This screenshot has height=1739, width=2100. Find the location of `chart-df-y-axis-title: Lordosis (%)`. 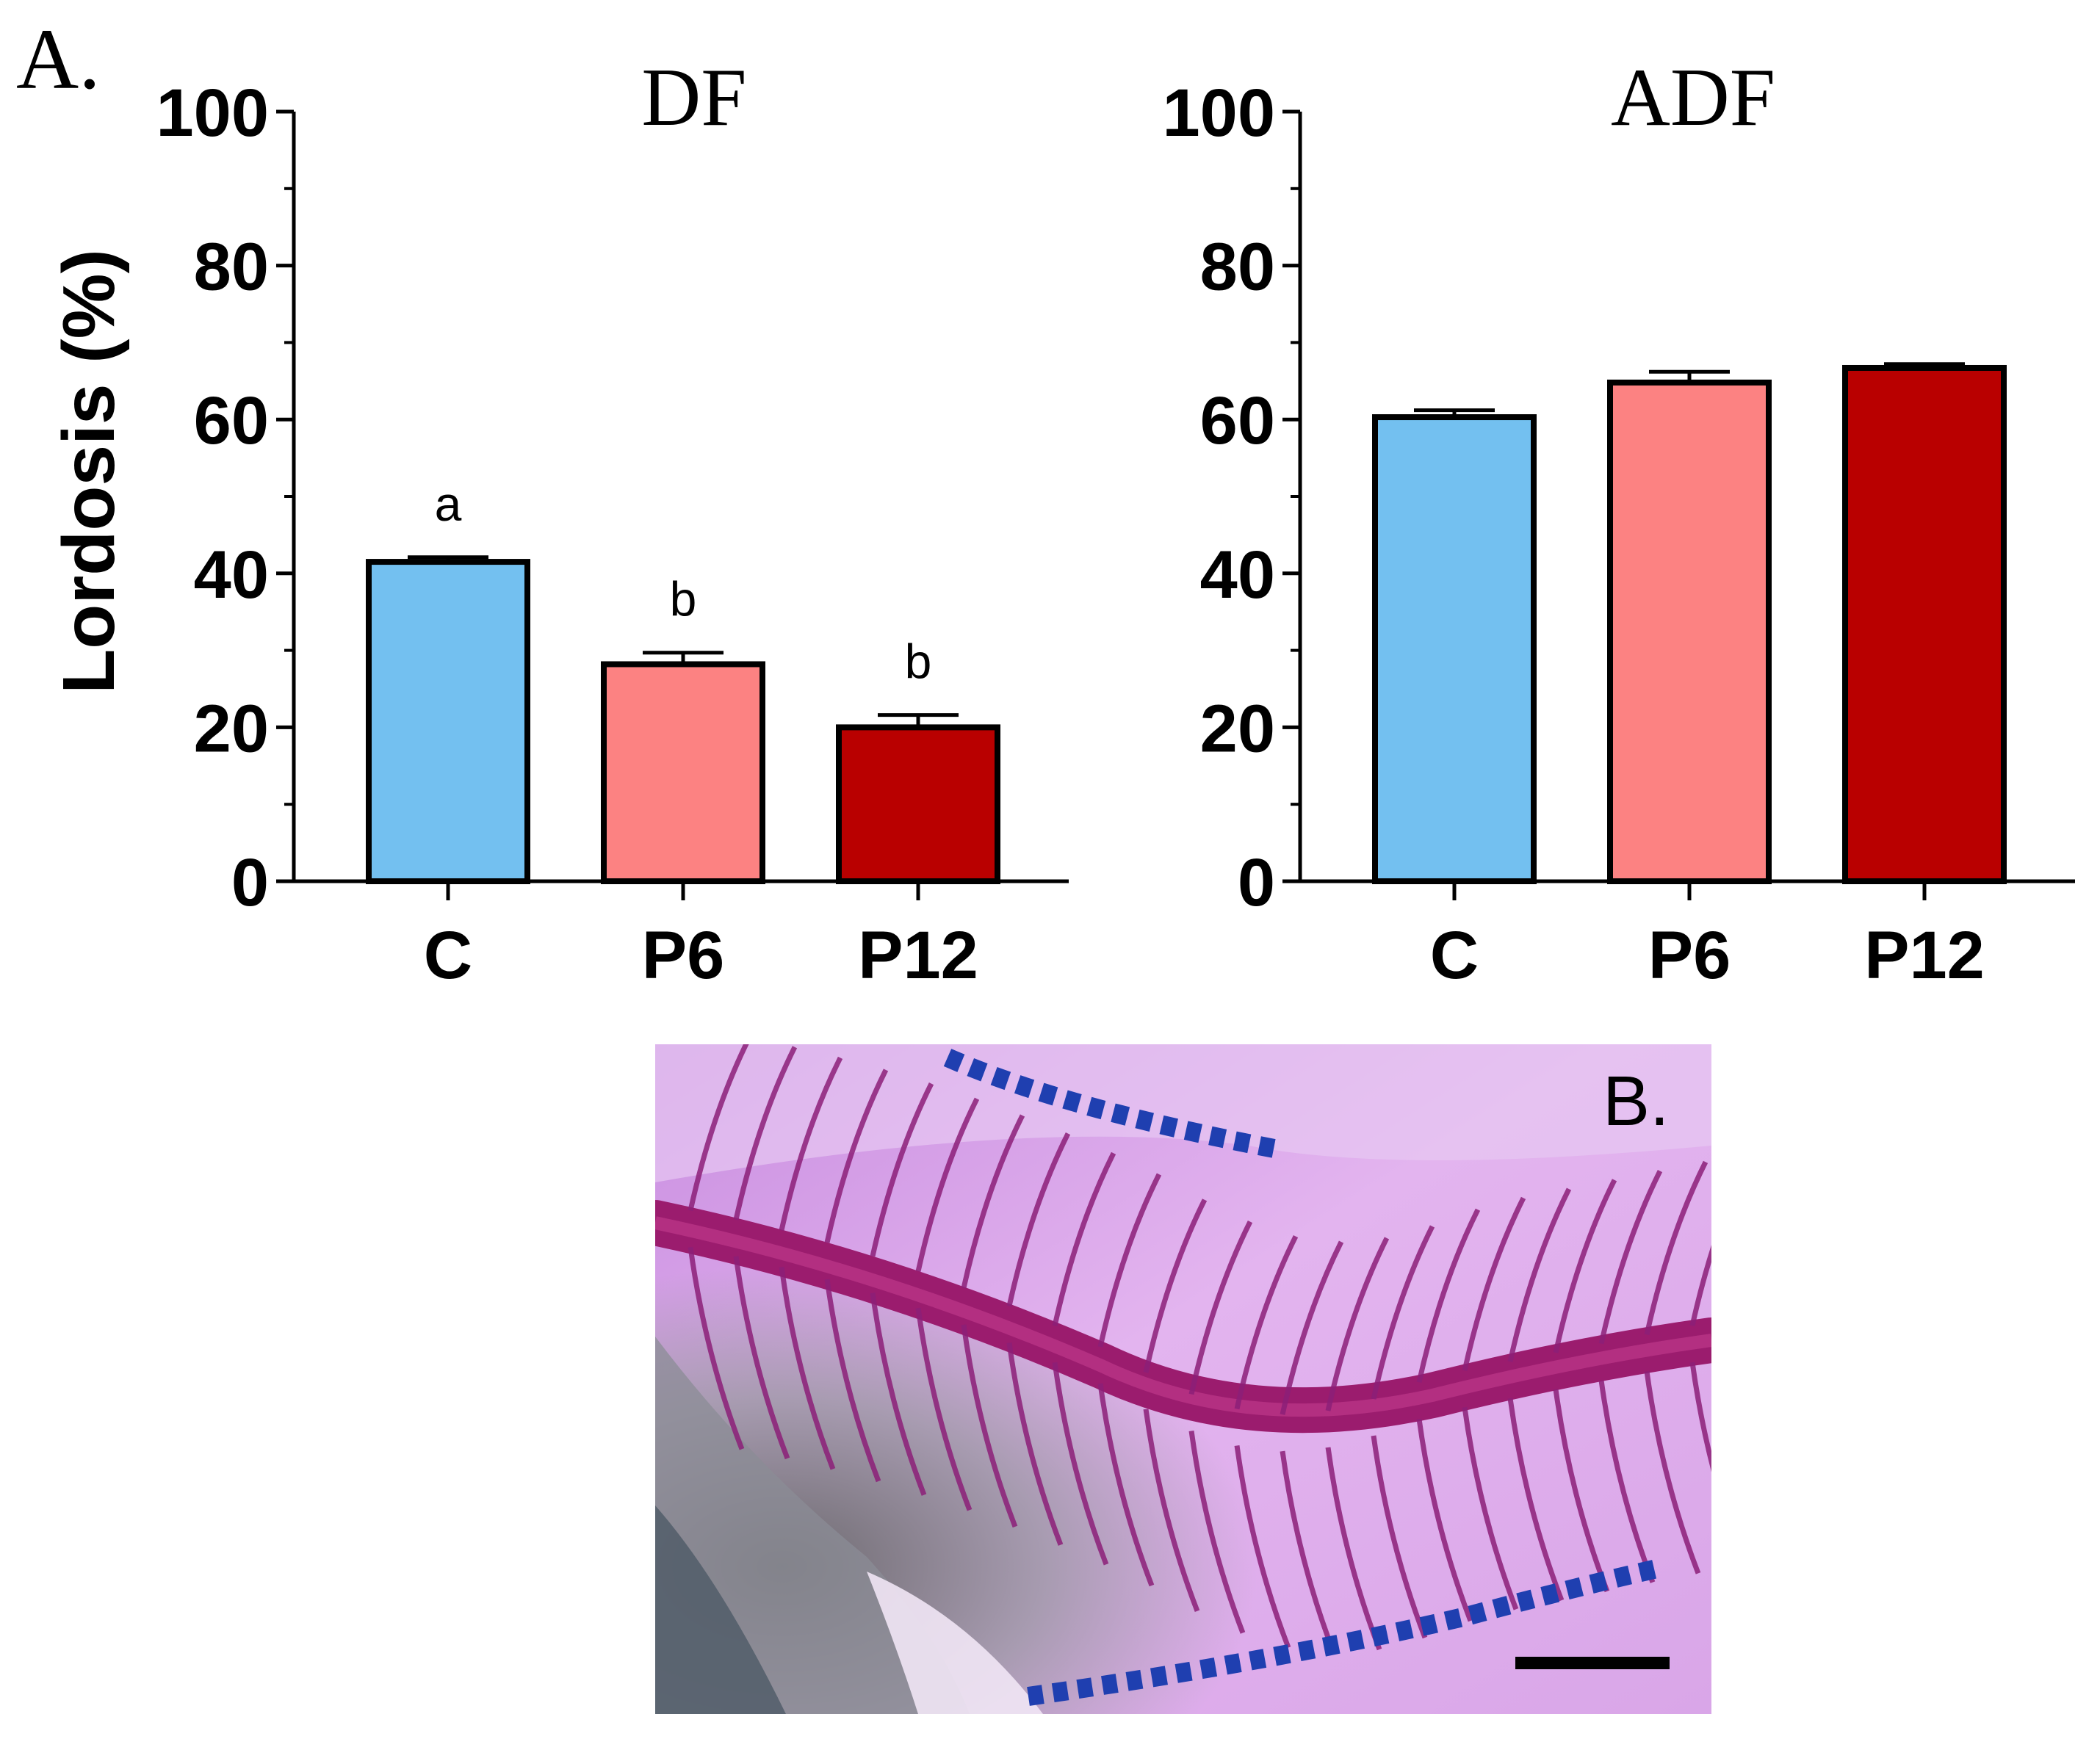

chart-df-y-axis-title: Lordosis (%) is located at coordinates (89, 471).